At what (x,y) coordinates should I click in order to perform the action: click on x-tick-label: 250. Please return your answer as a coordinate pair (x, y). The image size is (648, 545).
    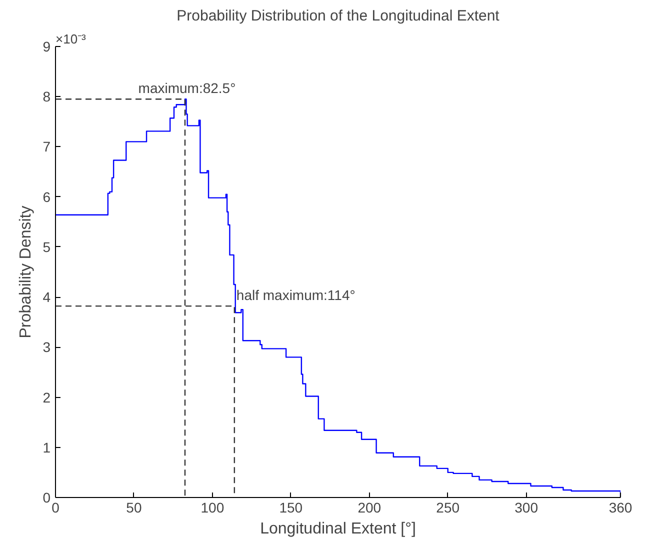
    Looking at the image, I should click on (448, 508).